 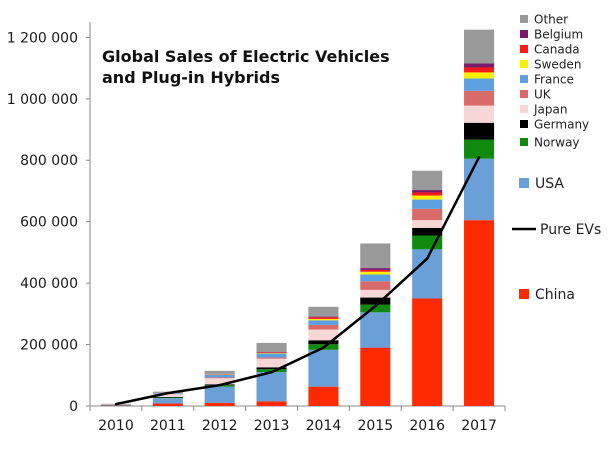 What do you see at coordinates (427, 426) in the screenshot?
I see `x-tick-label: 2016` at bounding box center [427, 426].